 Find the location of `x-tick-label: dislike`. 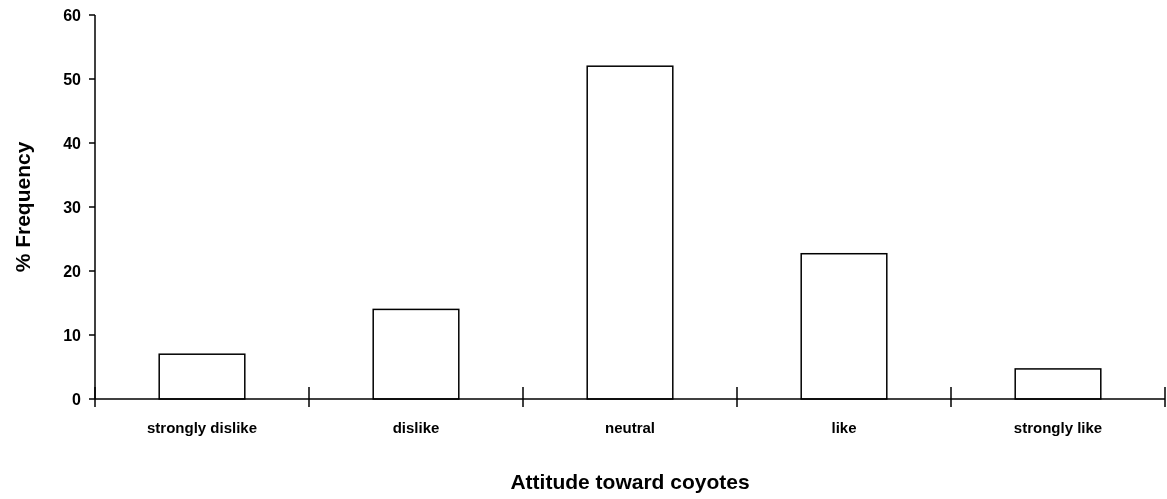

x-tick-label: dislike is located at coordinates (416, 427).